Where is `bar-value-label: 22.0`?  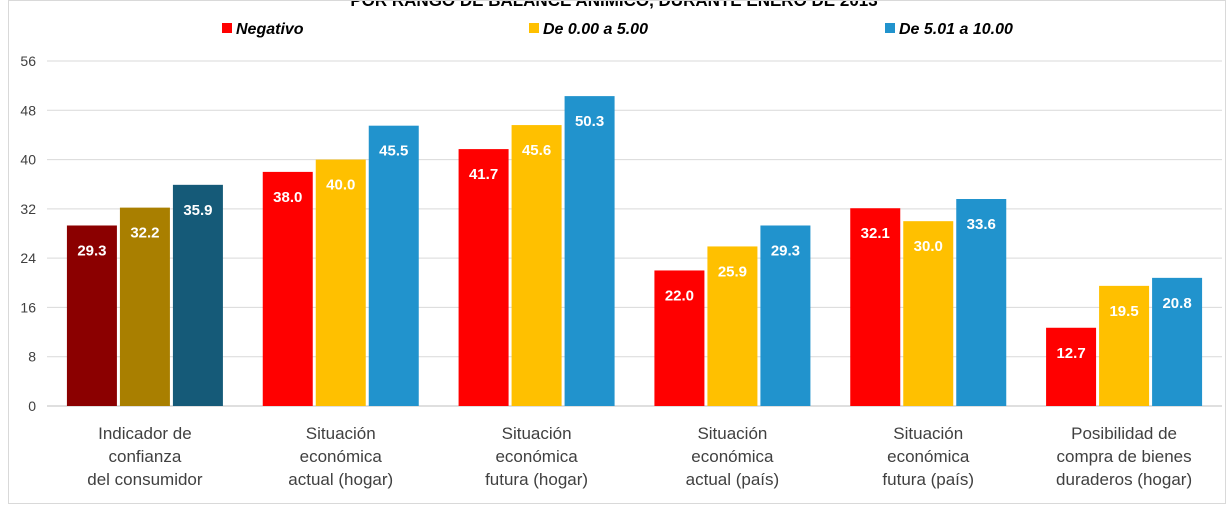
bar-value-label: 22.0 is located at coordinates (679, 295).